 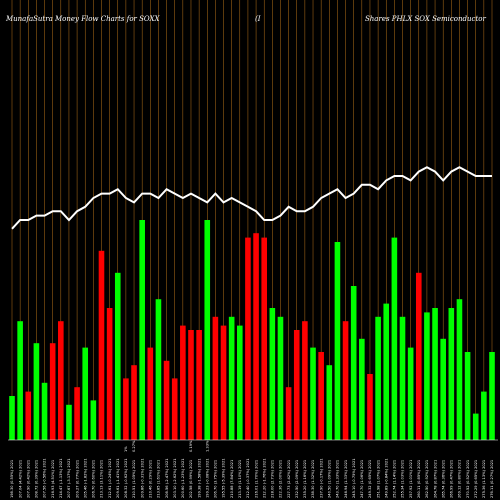 I want to click on x-tick-label: 252.74 (1.14%) 2021, so click(x=395, y=479).